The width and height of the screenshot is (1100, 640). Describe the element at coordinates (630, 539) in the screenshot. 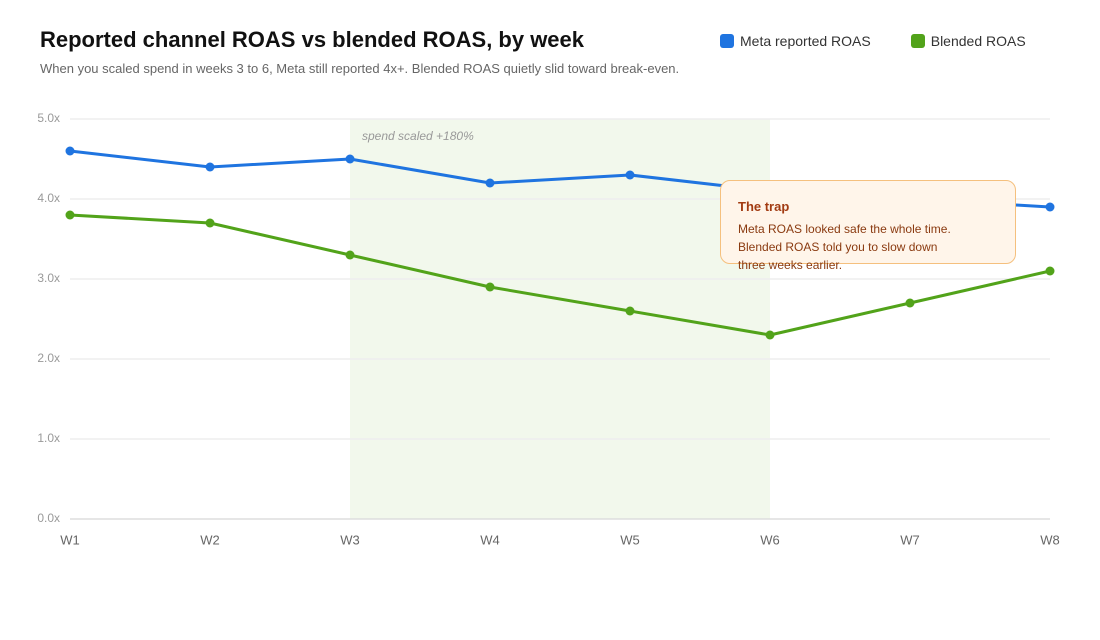

I see `x-tick-label: W5` at that location.